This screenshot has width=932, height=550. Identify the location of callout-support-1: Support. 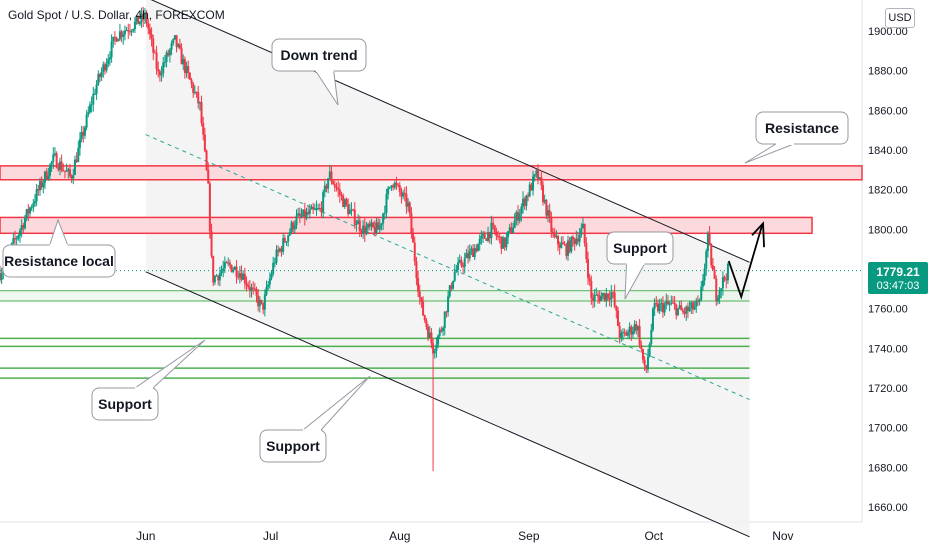
(640, 265).